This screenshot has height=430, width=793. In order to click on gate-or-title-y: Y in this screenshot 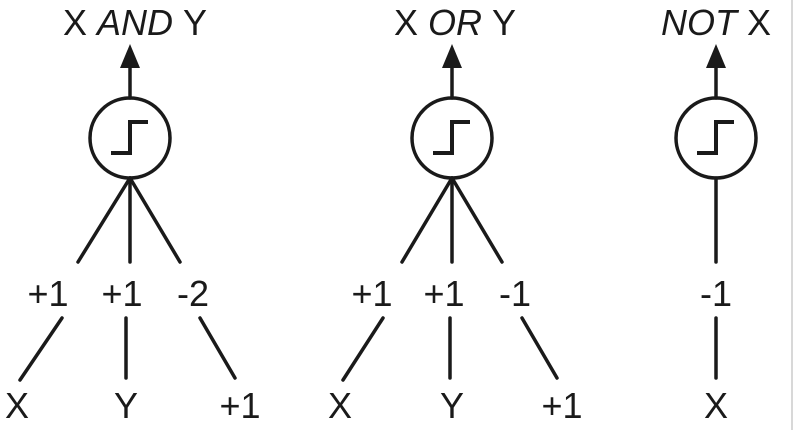, I will do `click(504, 22)`.